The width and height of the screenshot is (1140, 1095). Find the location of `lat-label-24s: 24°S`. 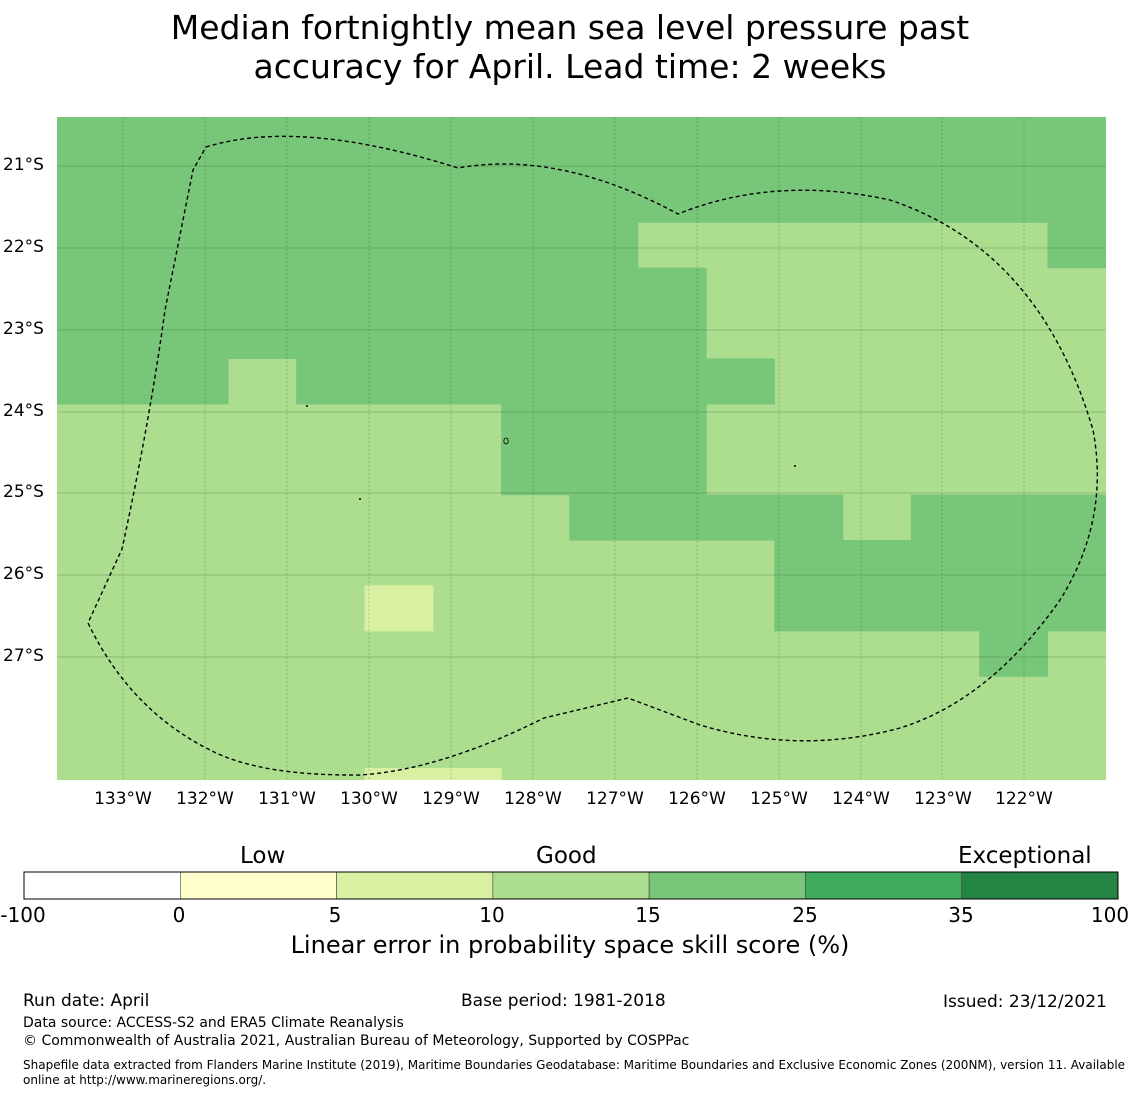

lat-label-24s: 24°S is located at coordinates (23, 411).